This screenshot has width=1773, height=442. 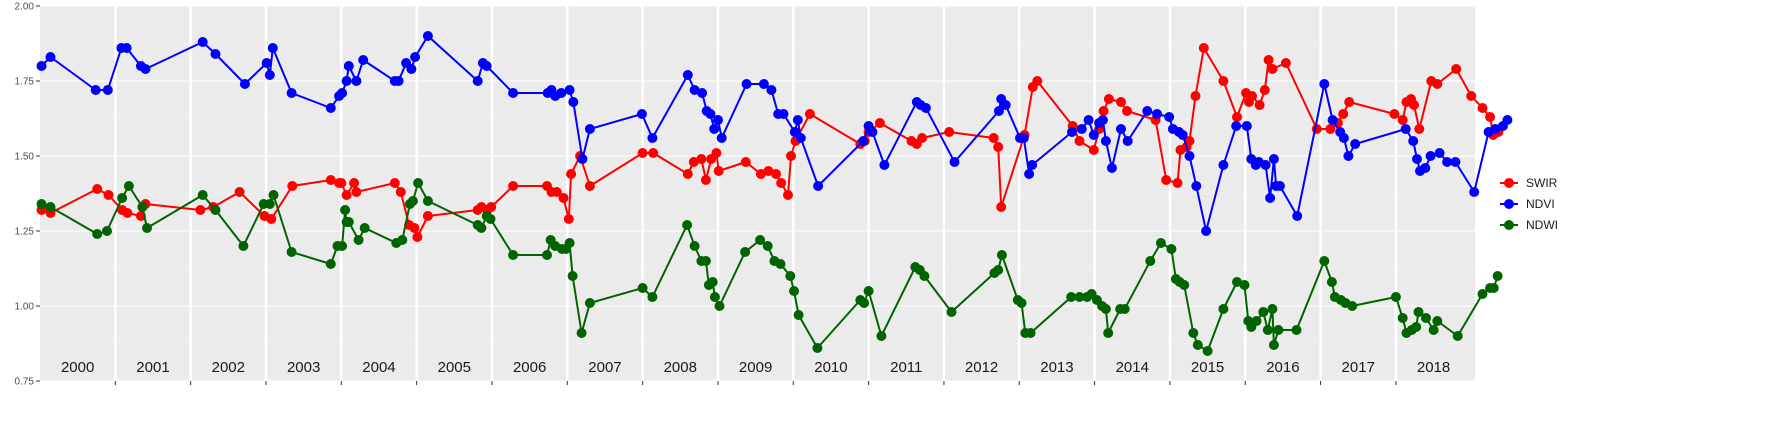 What do you see at coordinates (27, 195) in the screenshot?
I see `y-axis: 0.75 1.00 1.25 1.50 1.75 2.00` at bounding box center [27, 195].